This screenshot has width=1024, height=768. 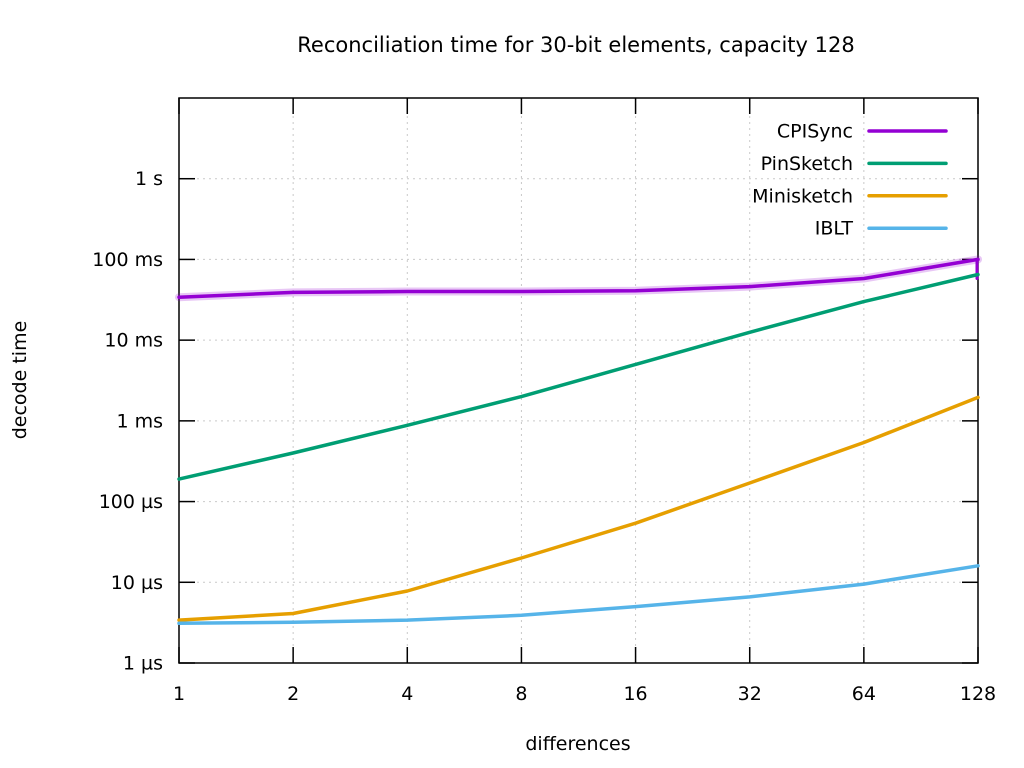 What do you see at coordinates (407, 694) in the screenshot?
I see `x-tick-label: 4` at bounding box center [407, 694].